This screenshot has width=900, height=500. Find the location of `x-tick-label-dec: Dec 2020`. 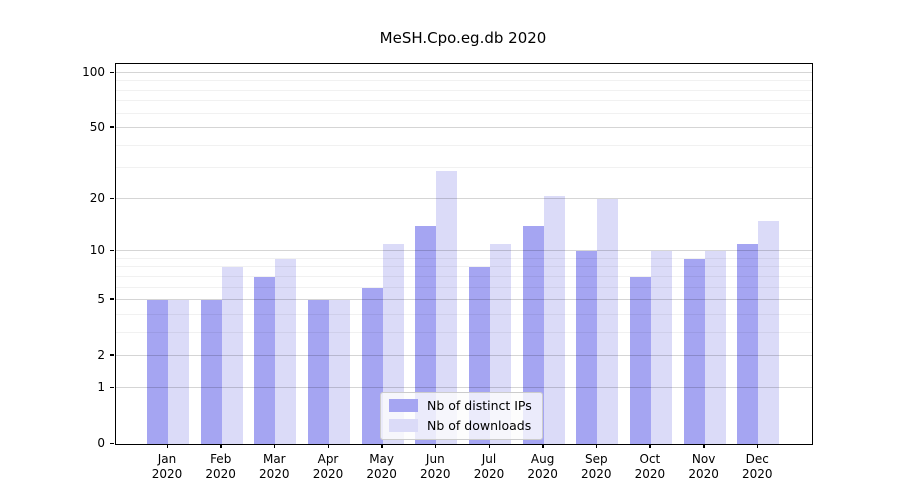

x-tick-label-dec: Dec 2020 is located at coordinates (757, 466).